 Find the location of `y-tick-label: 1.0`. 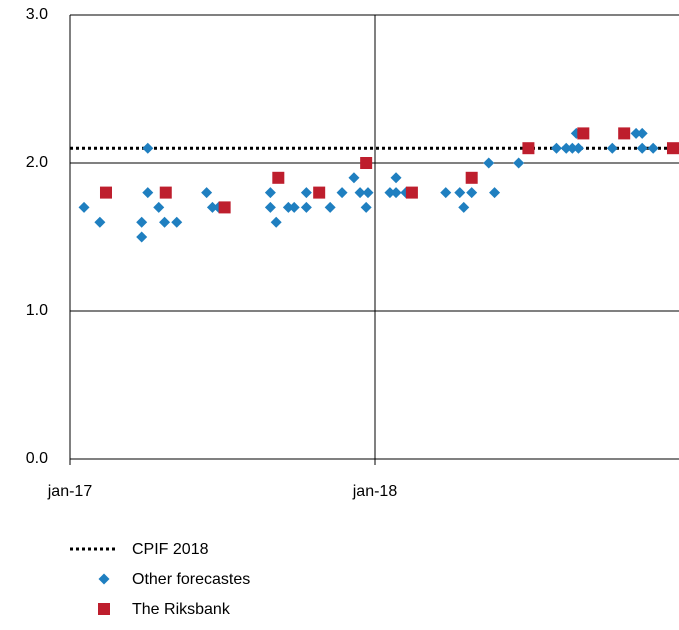

y-tick-label: 1.0 is located at coordinates (37, 310).